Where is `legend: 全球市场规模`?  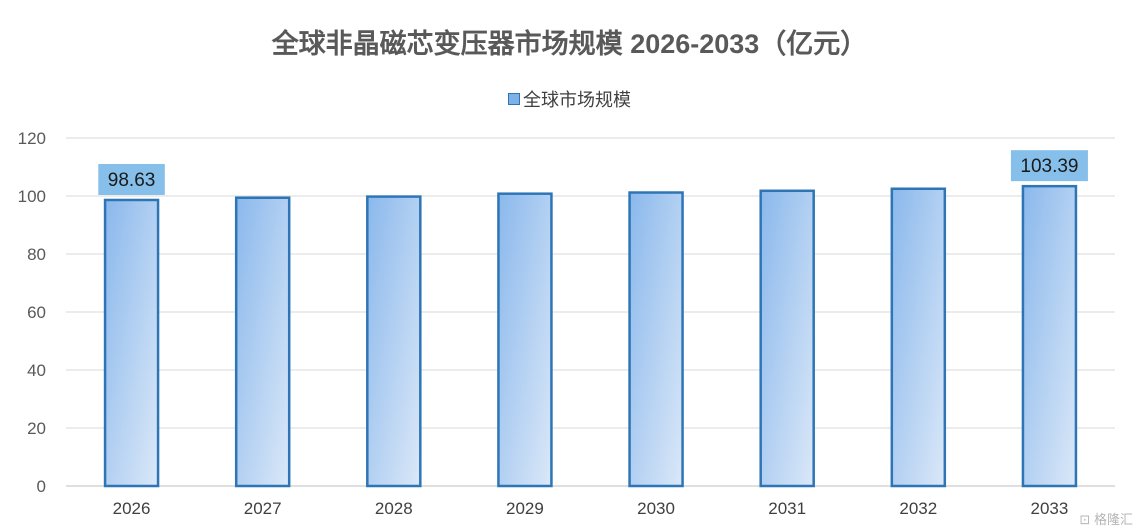
legend: 全球市场规模 is located at coordinates (569, 99).